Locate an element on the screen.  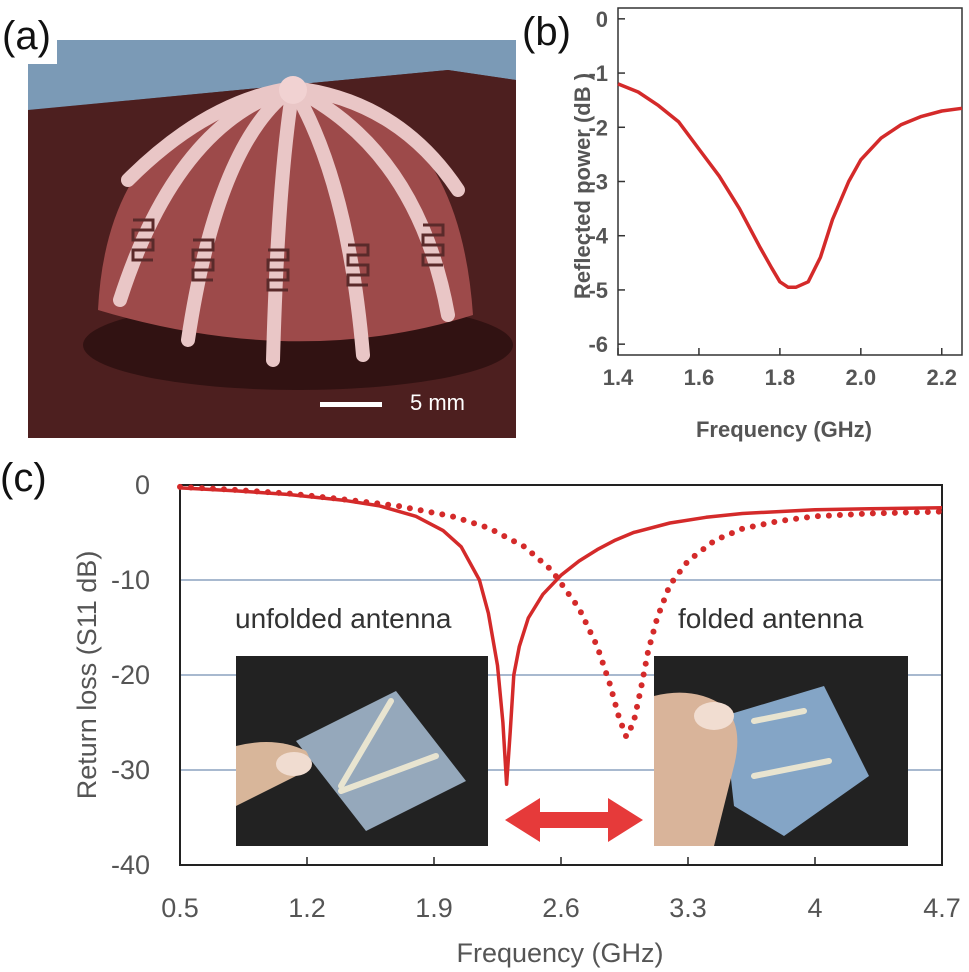
c-x-tick-label: 1.9 is located at coordinates (434, 908).